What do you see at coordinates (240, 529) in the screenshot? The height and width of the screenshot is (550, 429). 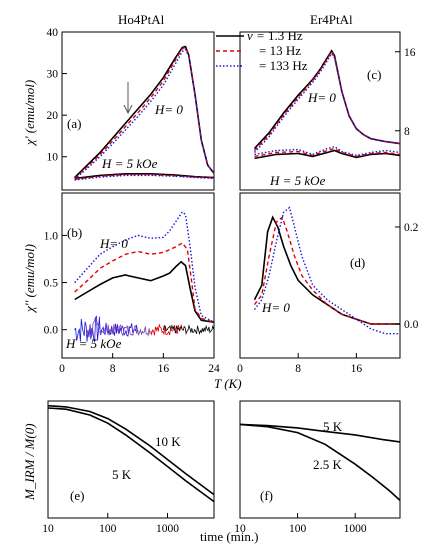 I see `xtick-label-5-0: 10` at bounding box center [240, 529].